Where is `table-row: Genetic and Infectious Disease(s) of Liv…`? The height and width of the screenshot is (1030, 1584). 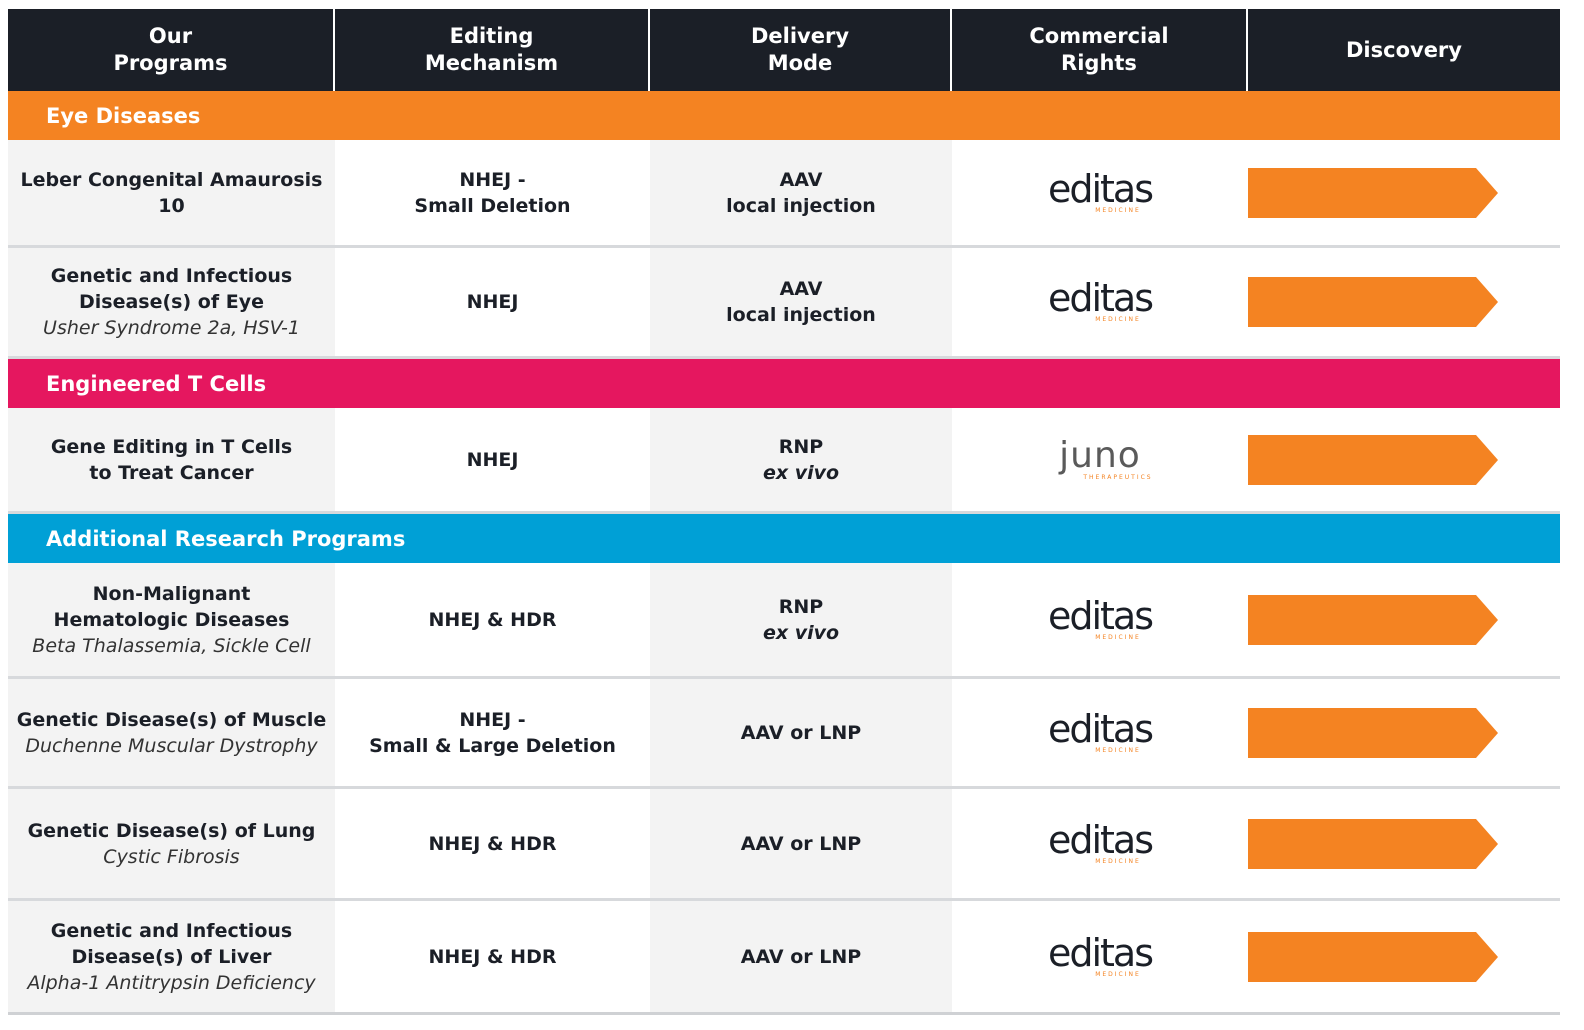
table-row: Genetic and Infectious Disease(s) of Liv… is located at coordinates (784, 958).